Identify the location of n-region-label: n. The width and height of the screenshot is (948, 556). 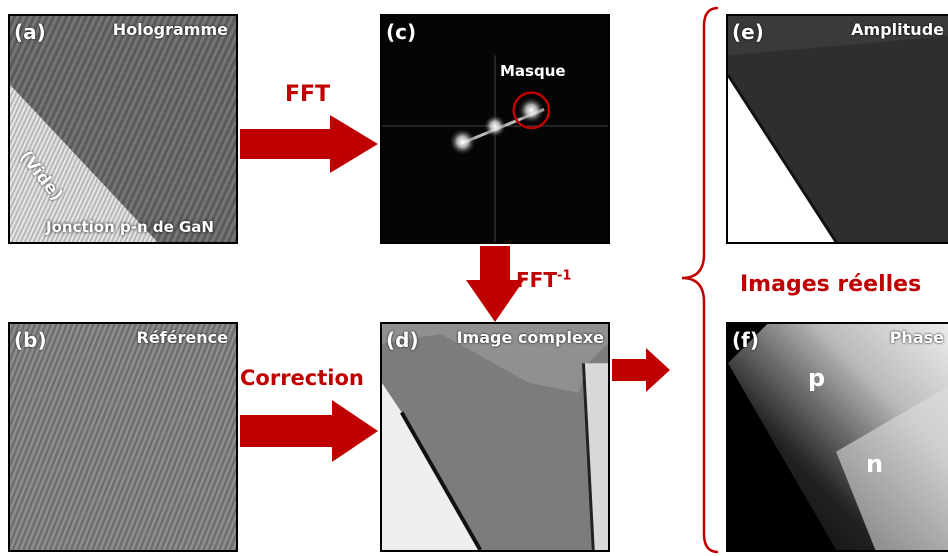
(875, 464).